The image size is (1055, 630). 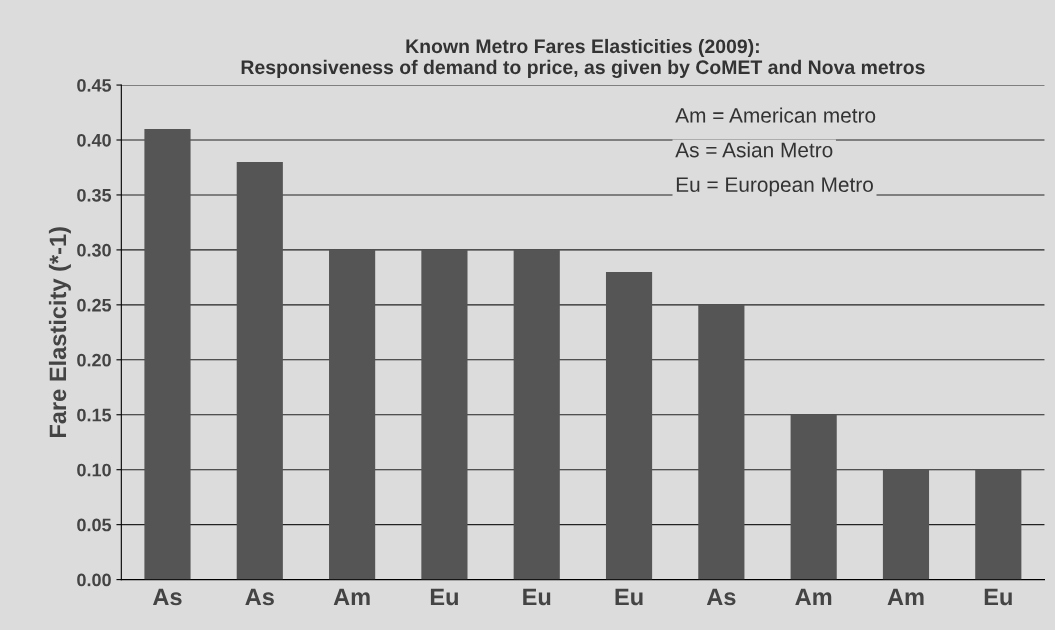 I want to click on y-axis-title: Fare Elasticity (*-1), so click(x=59, y=332).